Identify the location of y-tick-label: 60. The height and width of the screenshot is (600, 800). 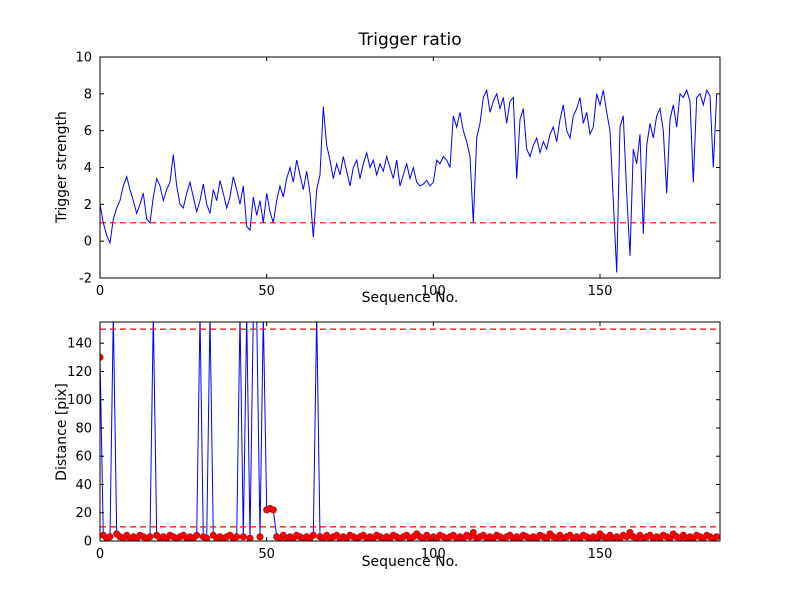
(83, 457).